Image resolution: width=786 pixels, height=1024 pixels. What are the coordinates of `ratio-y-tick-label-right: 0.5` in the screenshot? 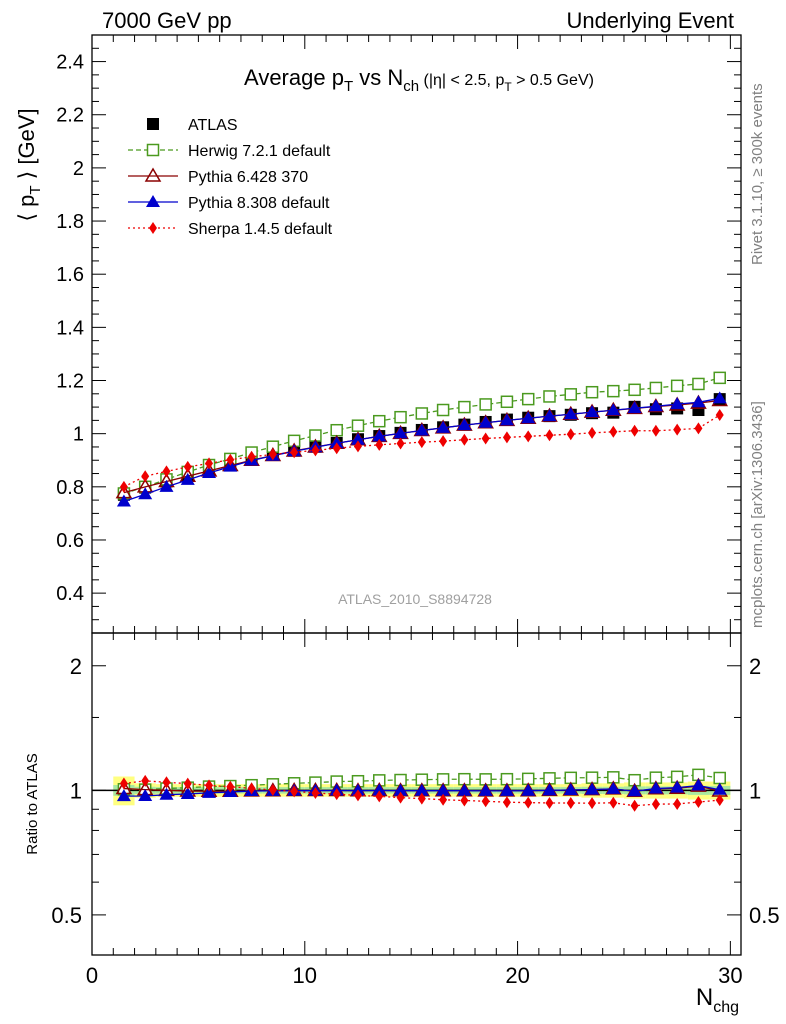 It's located at (764, 915).